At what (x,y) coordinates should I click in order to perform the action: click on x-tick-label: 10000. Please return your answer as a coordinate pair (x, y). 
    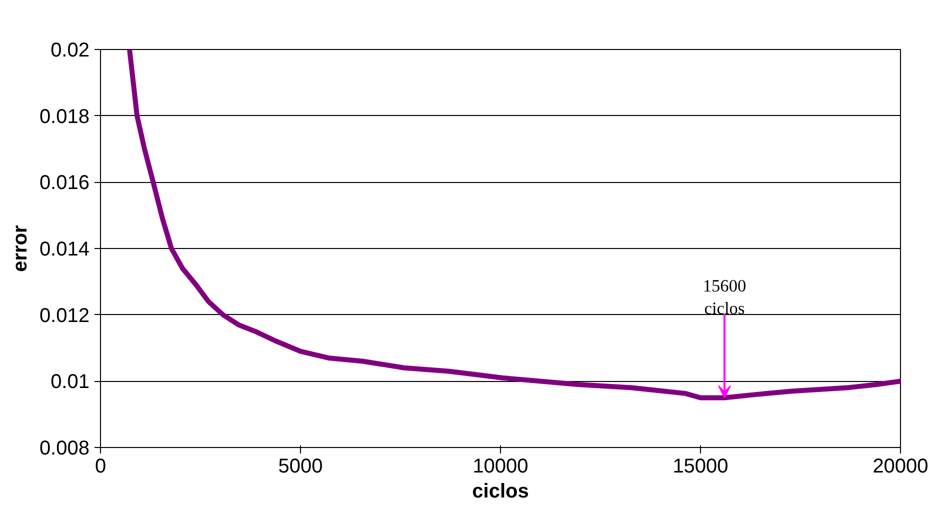
    Looking at the image, I should click on (500, 467).